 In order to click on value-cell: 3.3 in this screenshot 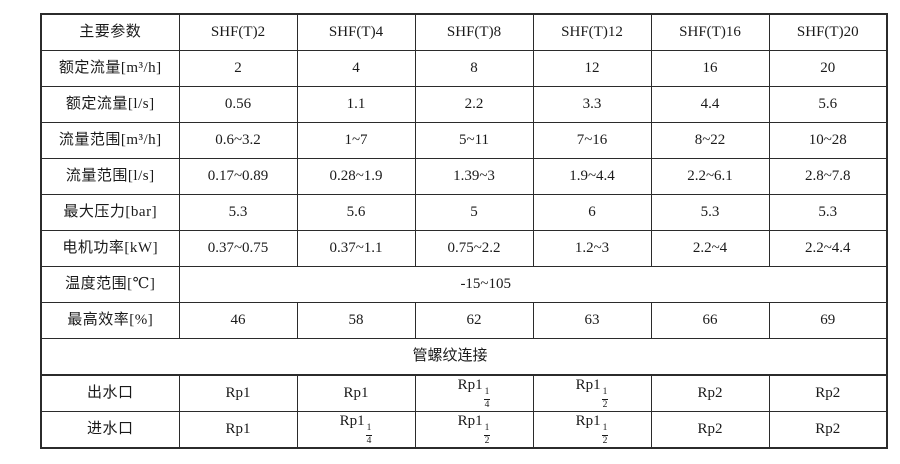, I will do `click(592, 104)`.